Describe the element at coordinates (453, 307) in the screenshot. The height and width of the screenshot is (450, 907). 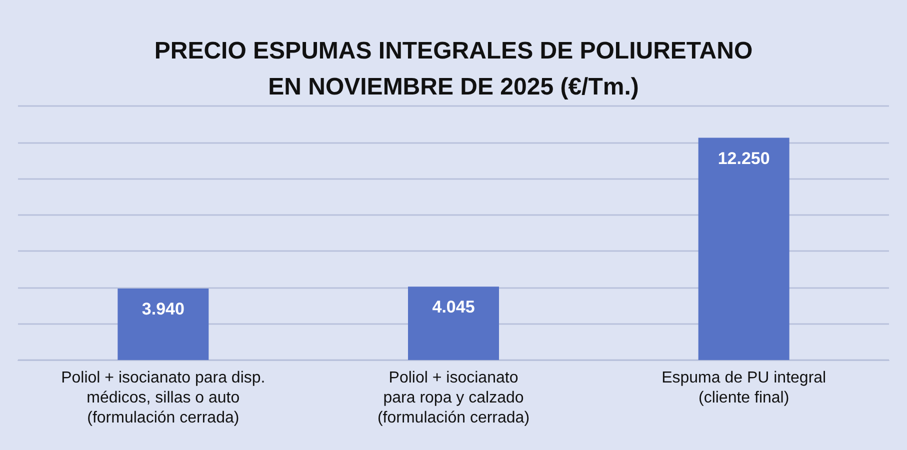
I see `data-label: 4.045` at that location.